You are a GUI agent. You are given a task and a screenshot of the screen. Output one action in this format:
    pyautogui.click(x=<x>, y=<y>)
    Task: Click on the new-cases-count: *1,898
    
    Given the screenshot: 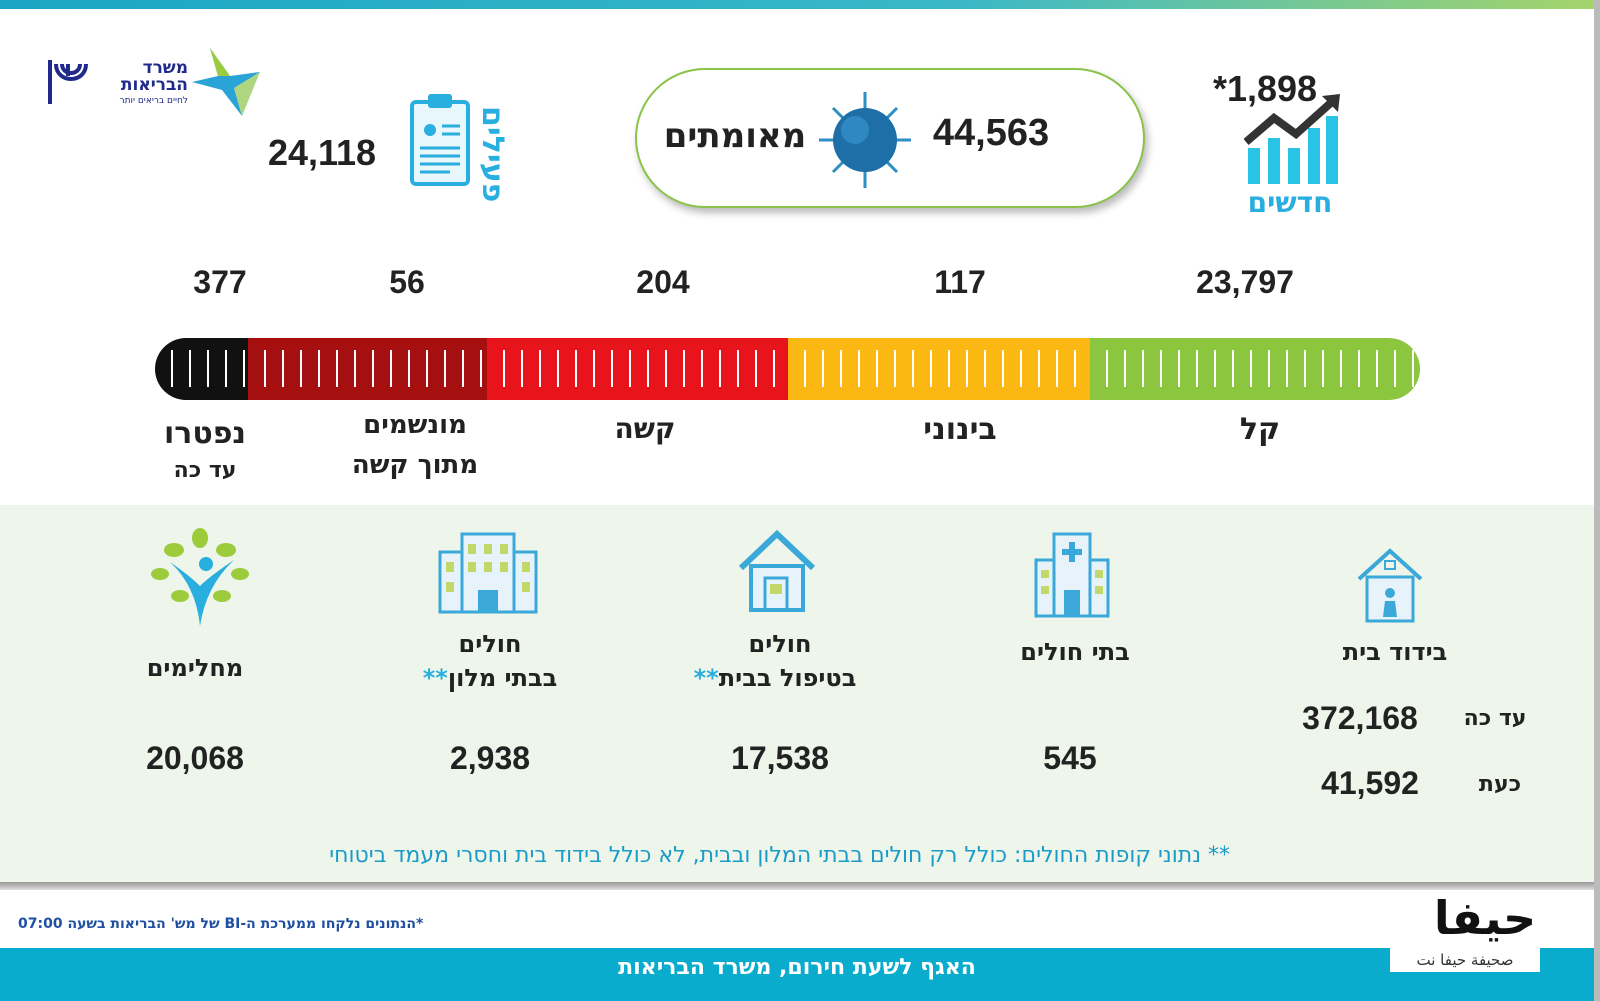 What is the action you would take?
    pyautogui.click(x=1265, y=88)
    